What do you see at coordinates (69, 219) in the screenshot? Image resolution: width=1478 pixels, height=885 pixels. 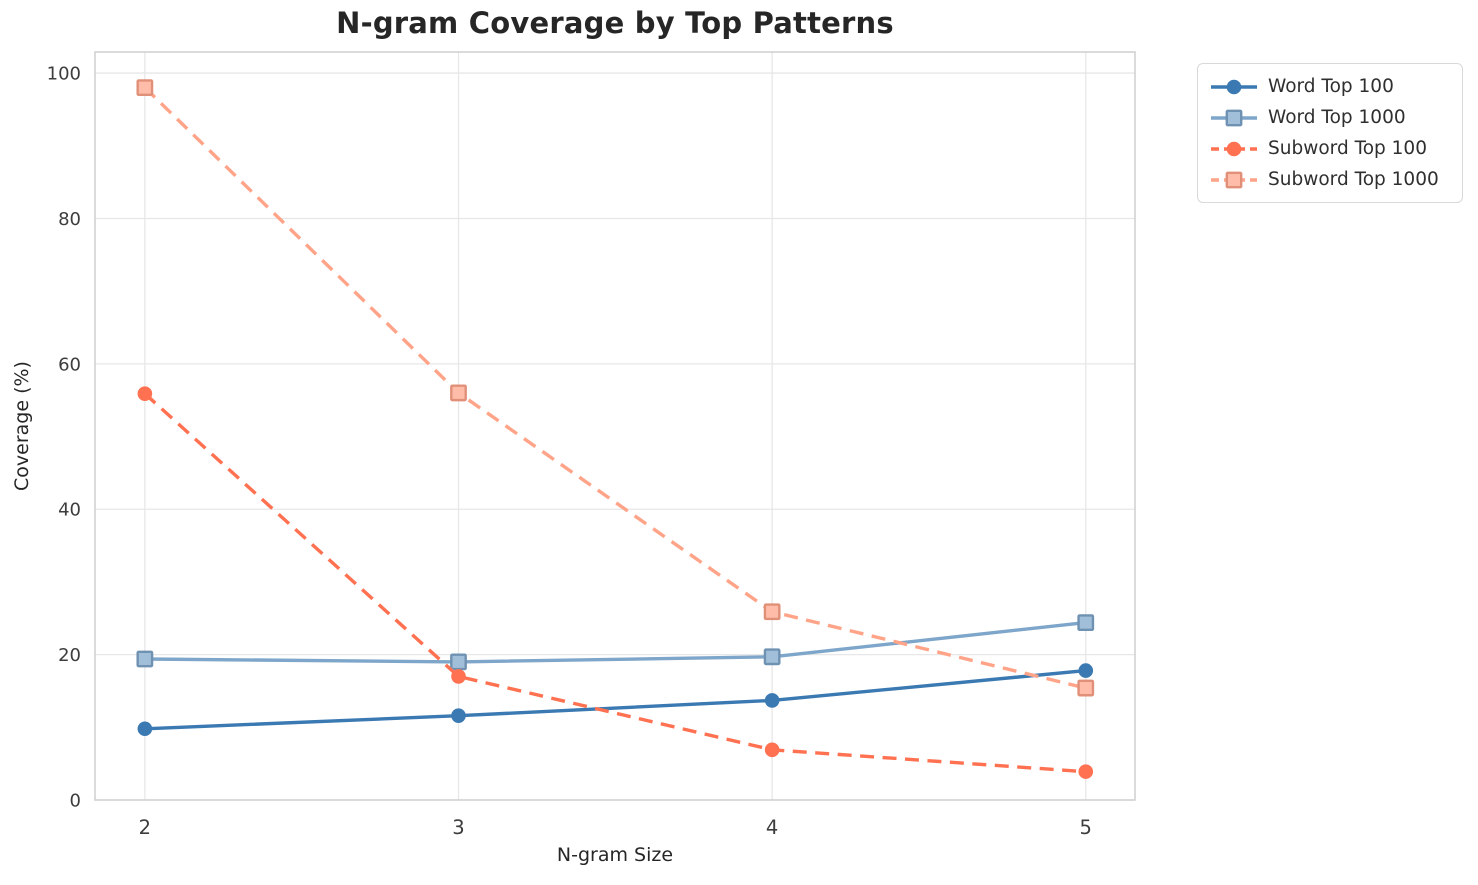 I see `y-tick-label: 80` at bounding box center [69, 219].